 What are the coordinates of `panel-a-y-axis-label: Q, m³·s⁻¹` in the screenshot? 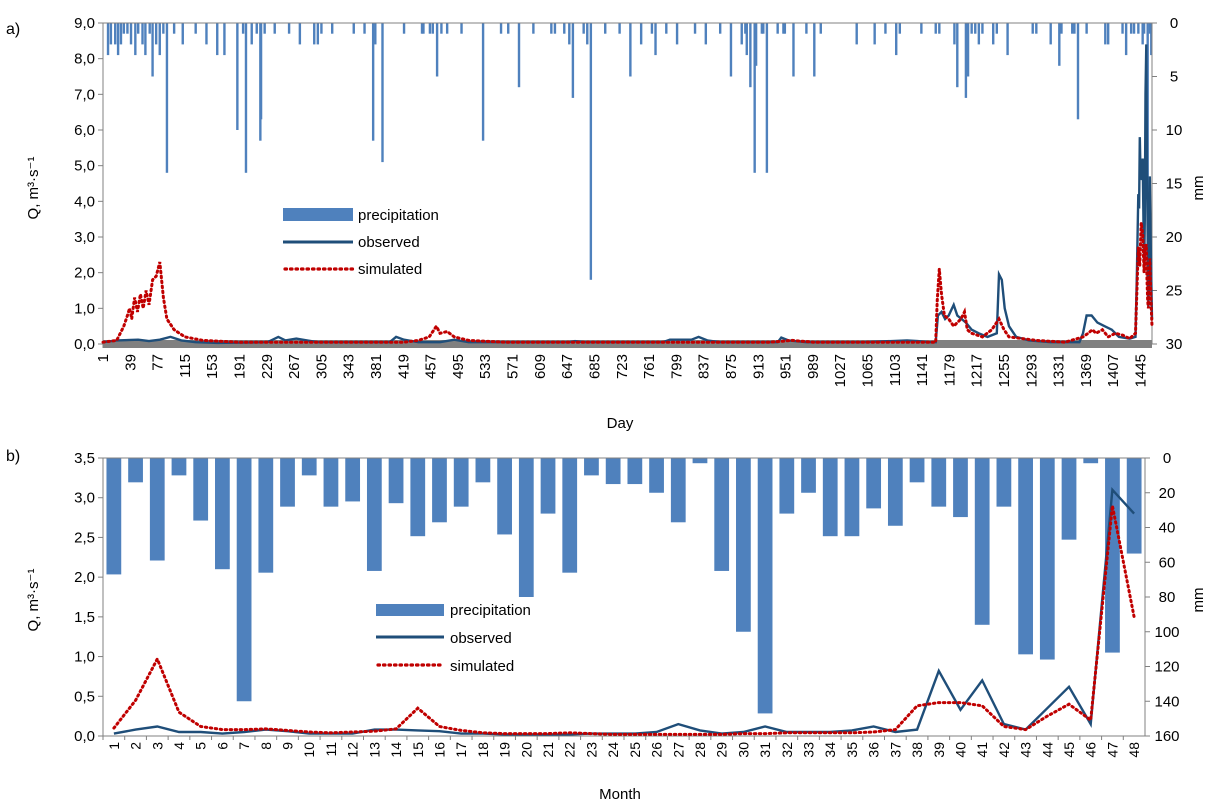 It's located at (33, 188).